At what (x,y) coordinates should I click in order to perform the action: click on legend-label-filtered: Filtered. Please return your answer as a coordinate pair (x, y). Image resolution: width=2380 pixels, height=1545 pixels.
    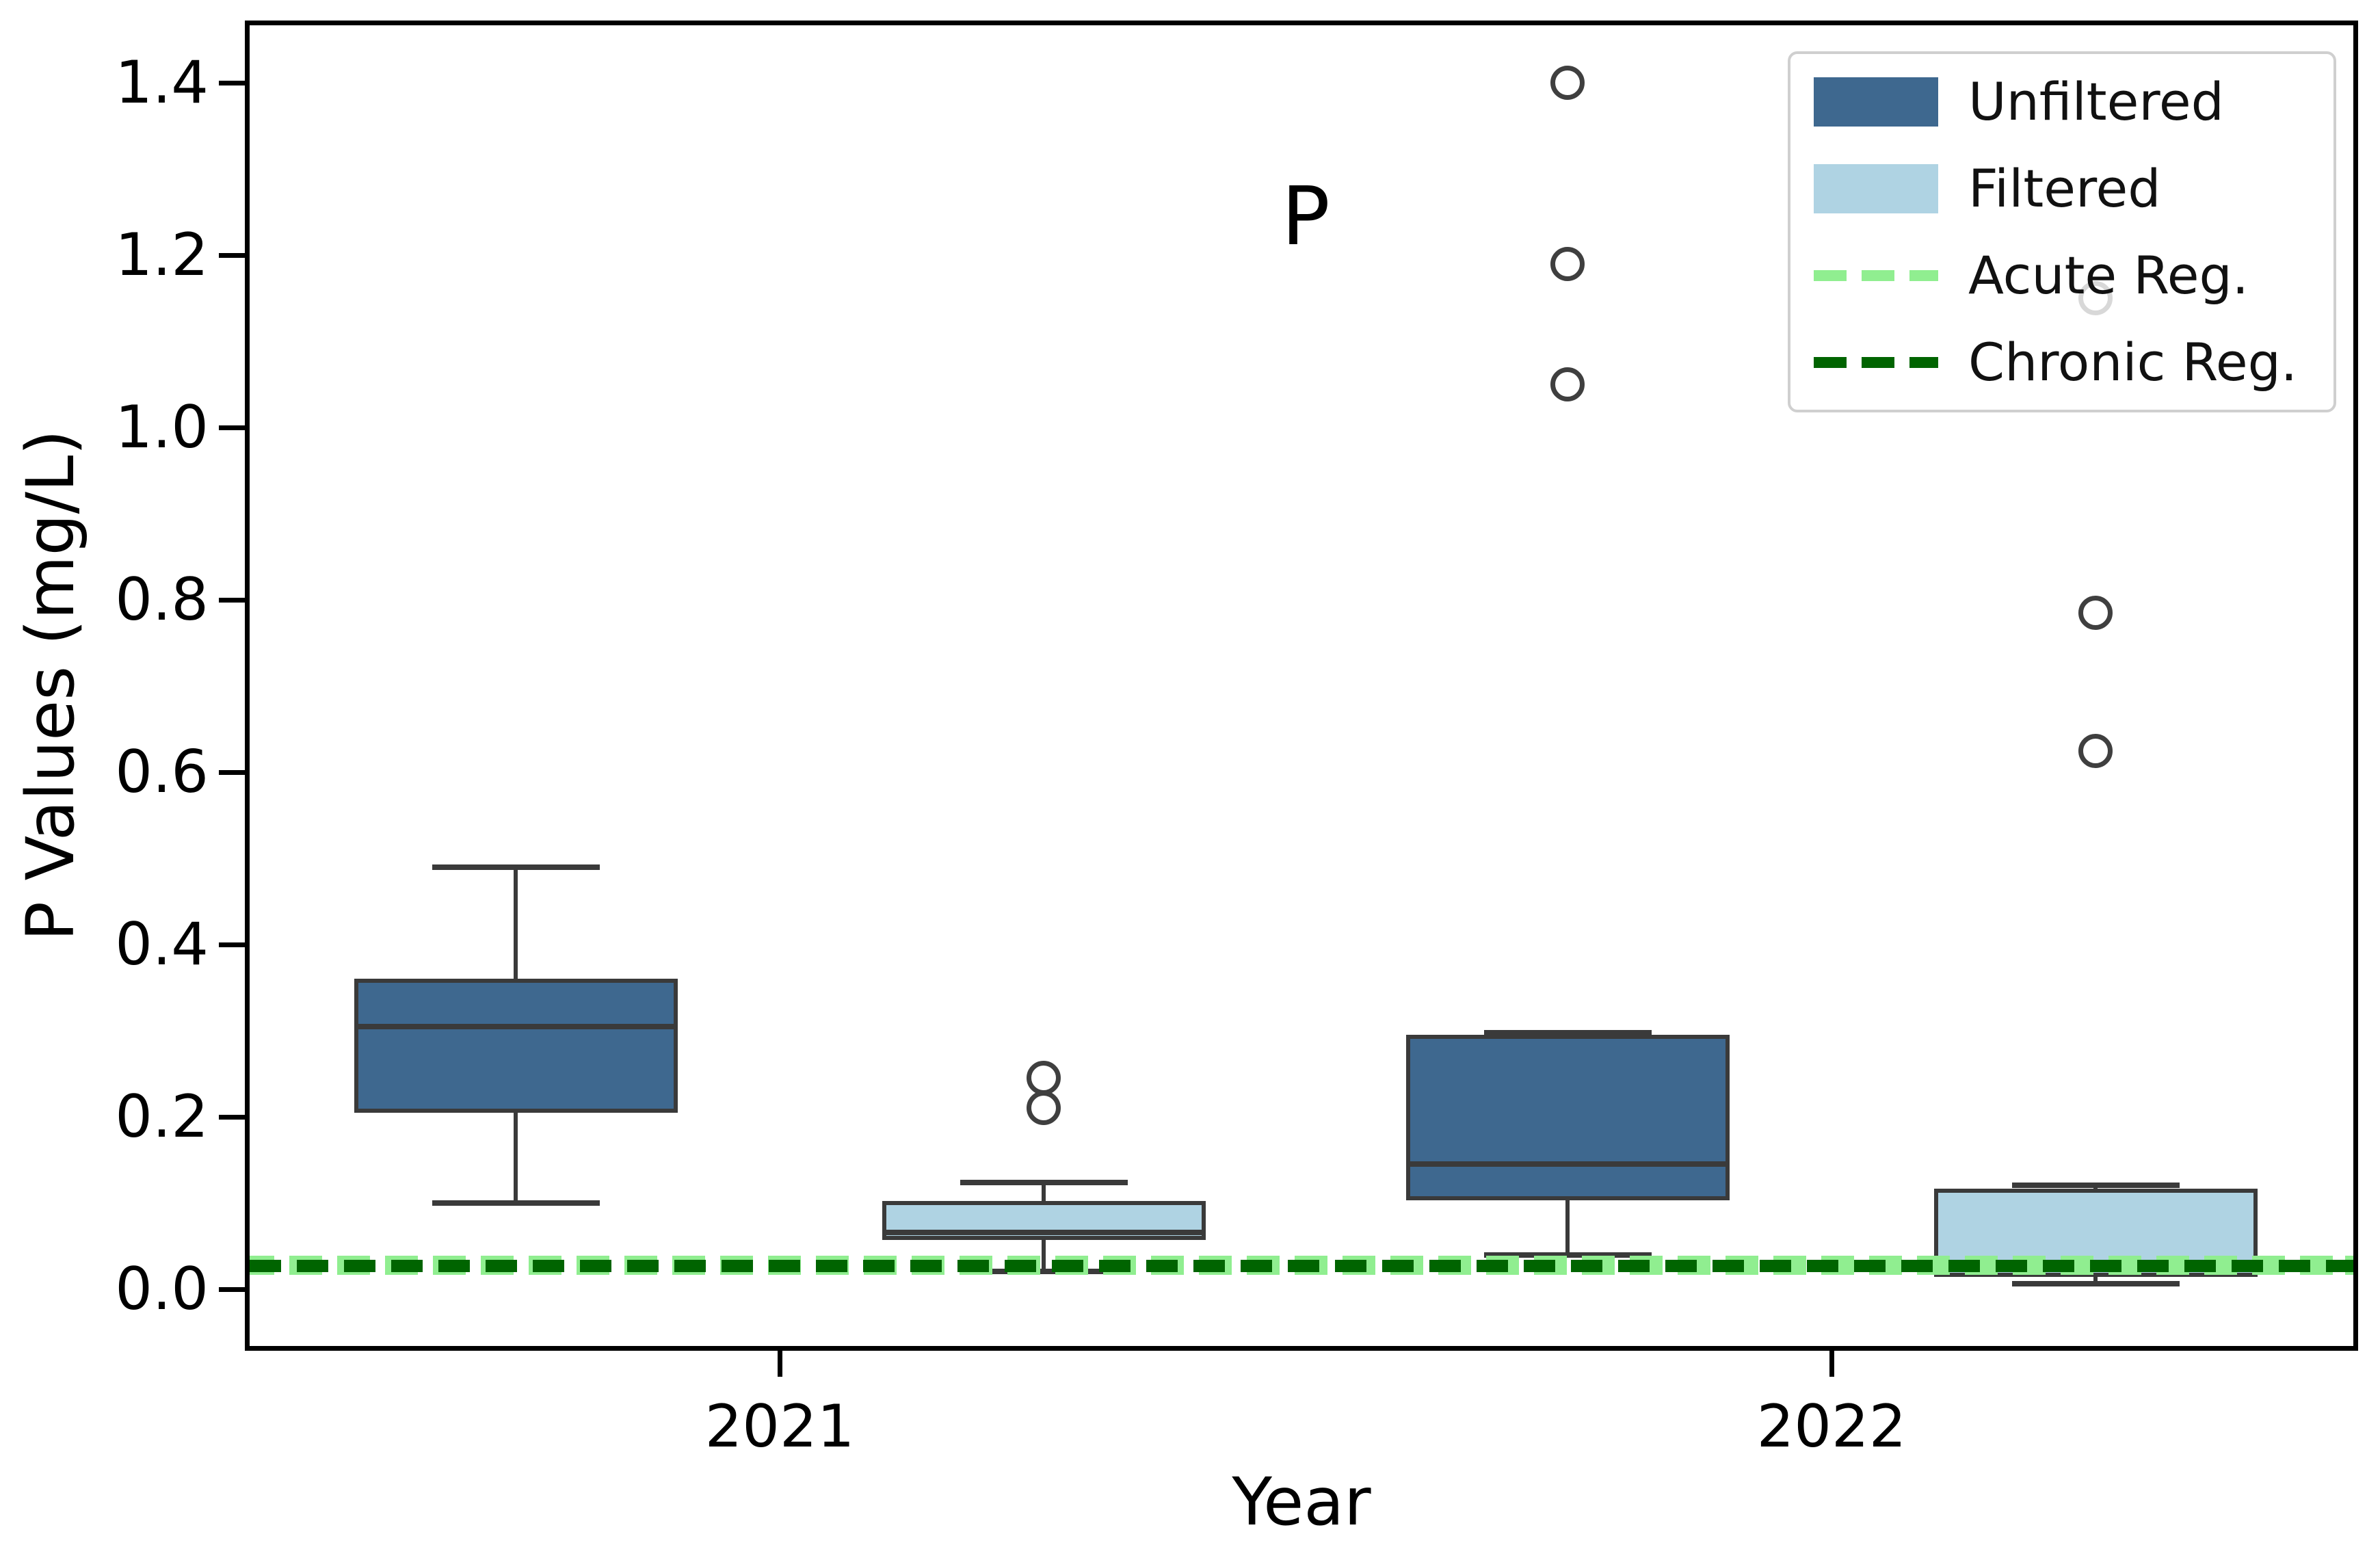
    Looking at the image, I should click on (2064, 188).